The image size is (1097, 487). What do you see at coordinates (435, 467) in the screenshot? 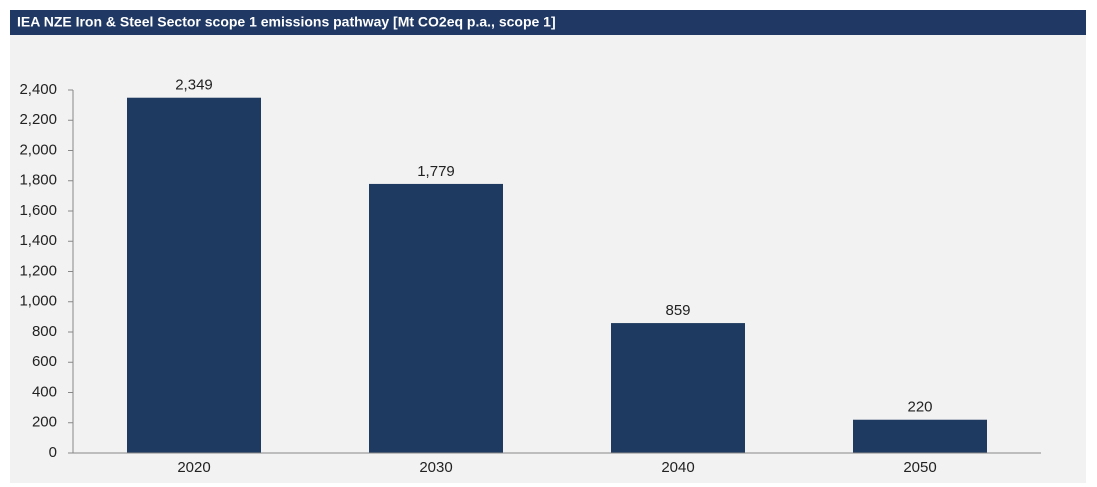
I see `x-tick-label: 2030` at bounding box center [435, 467].